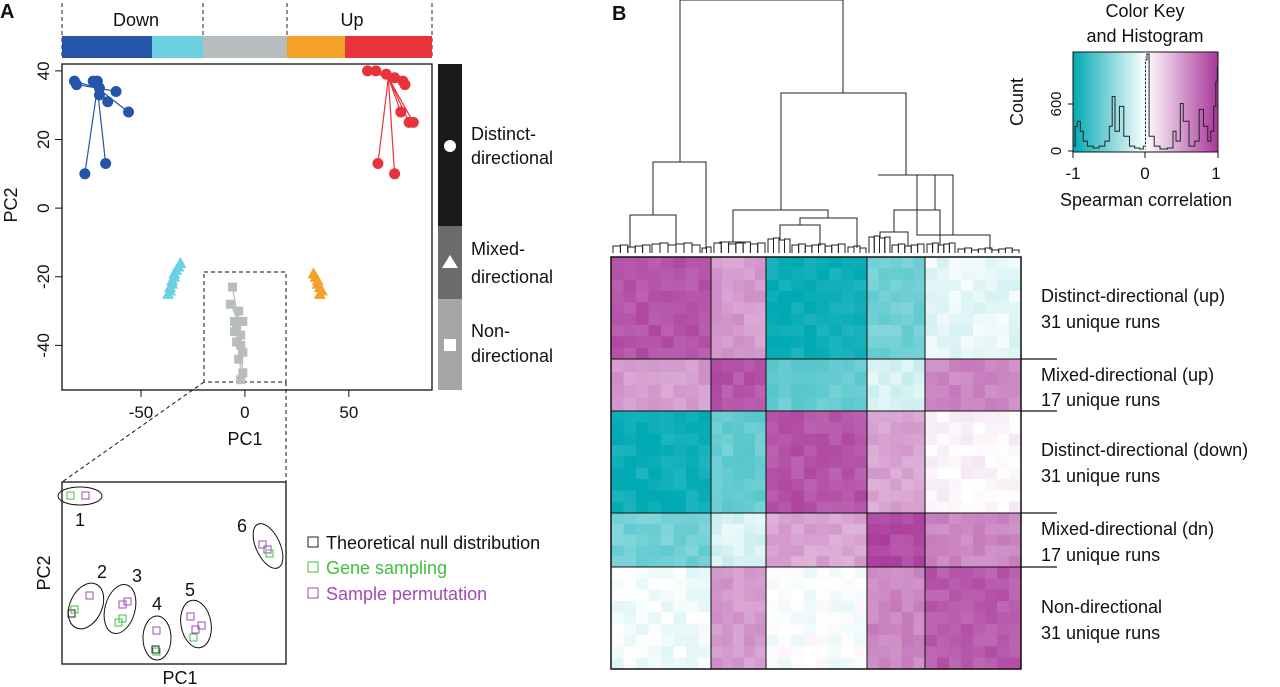 This screenshot has height=687, width=1280. I want to click on row-label-name: Mixed-directional (up), so click(1127, 375).